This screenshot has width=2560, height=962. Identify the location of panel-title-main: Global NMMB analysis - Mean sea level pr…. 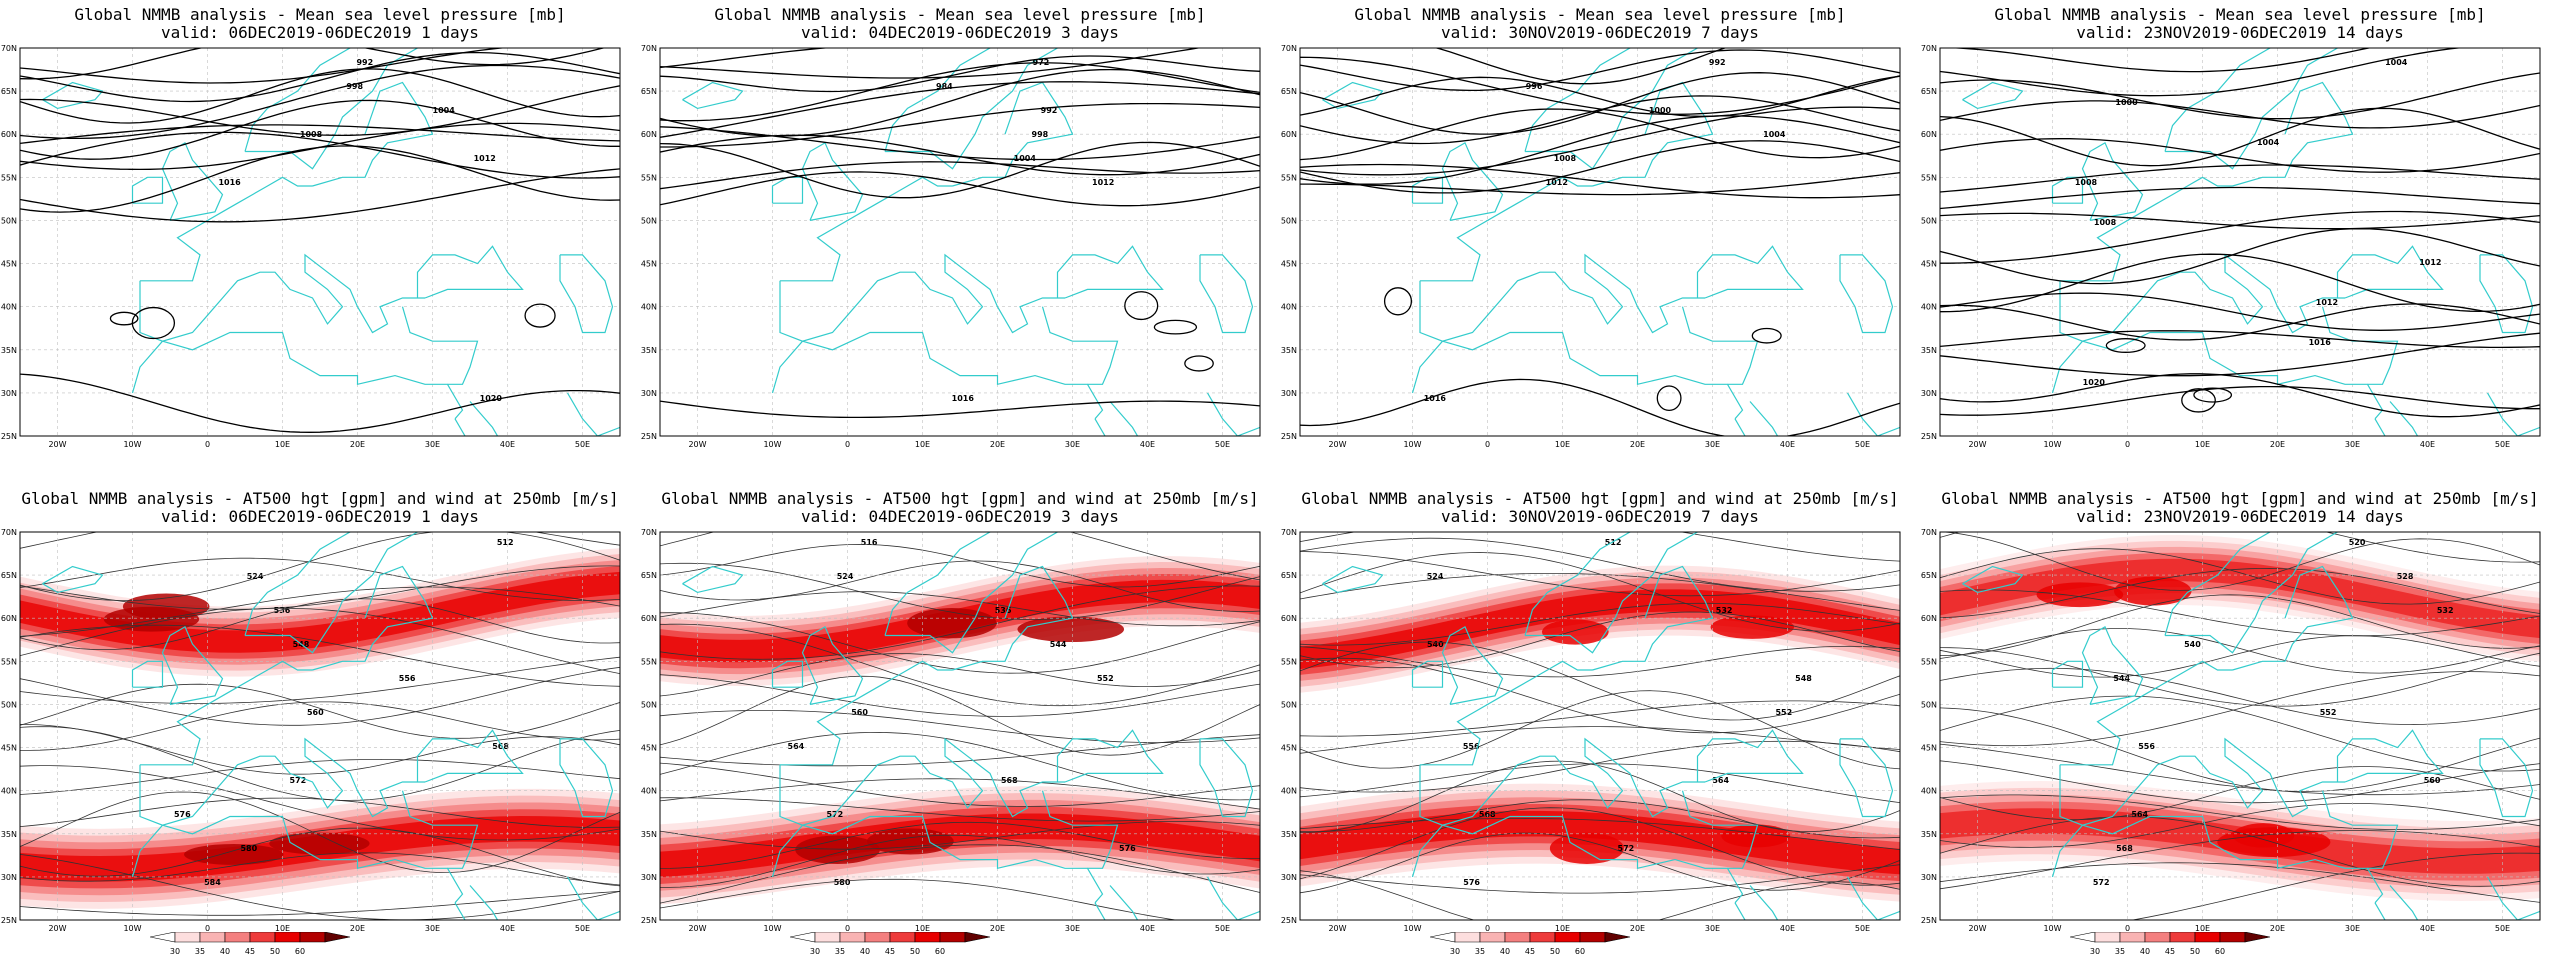
(1600, 14).